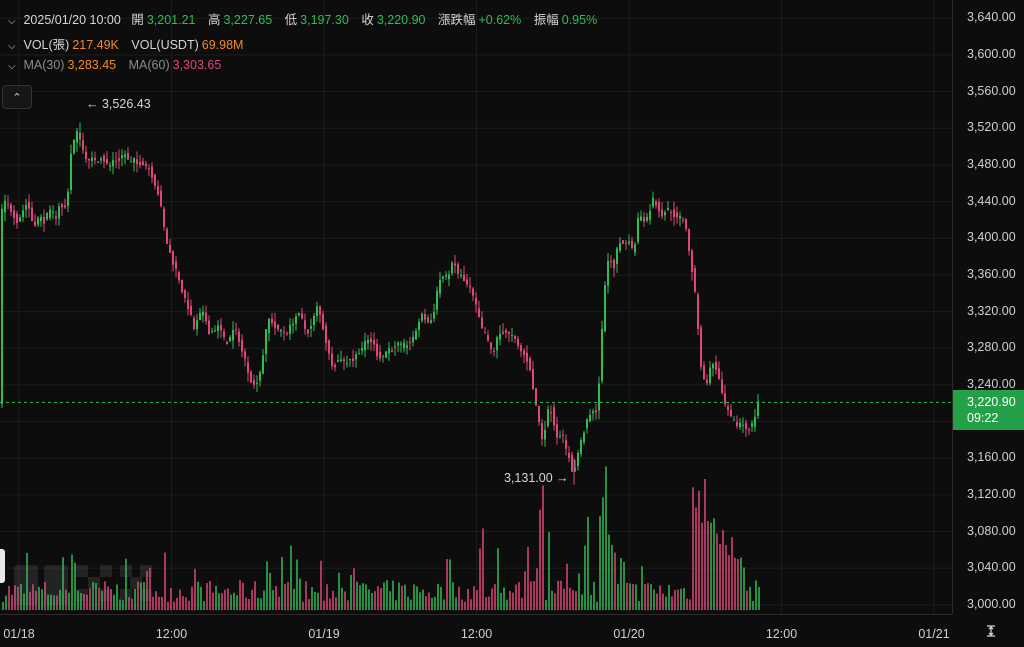 The width and height of the screenshot is (1024, 647). I want to click on axis-settings-icon, so click(991, 631).